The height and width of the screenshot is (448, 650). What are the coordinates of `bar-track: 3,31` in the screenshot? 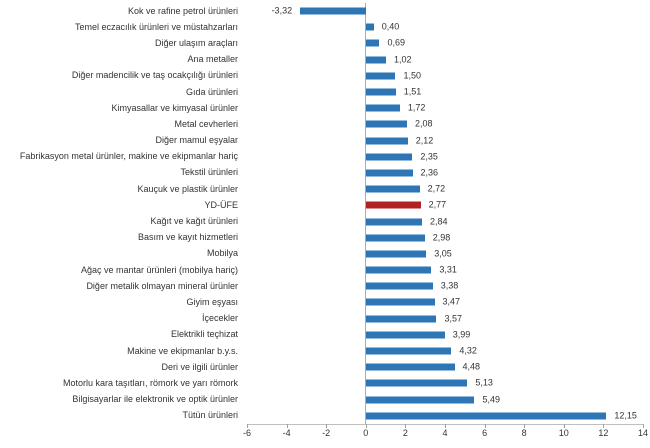 It's located at (445, 270).